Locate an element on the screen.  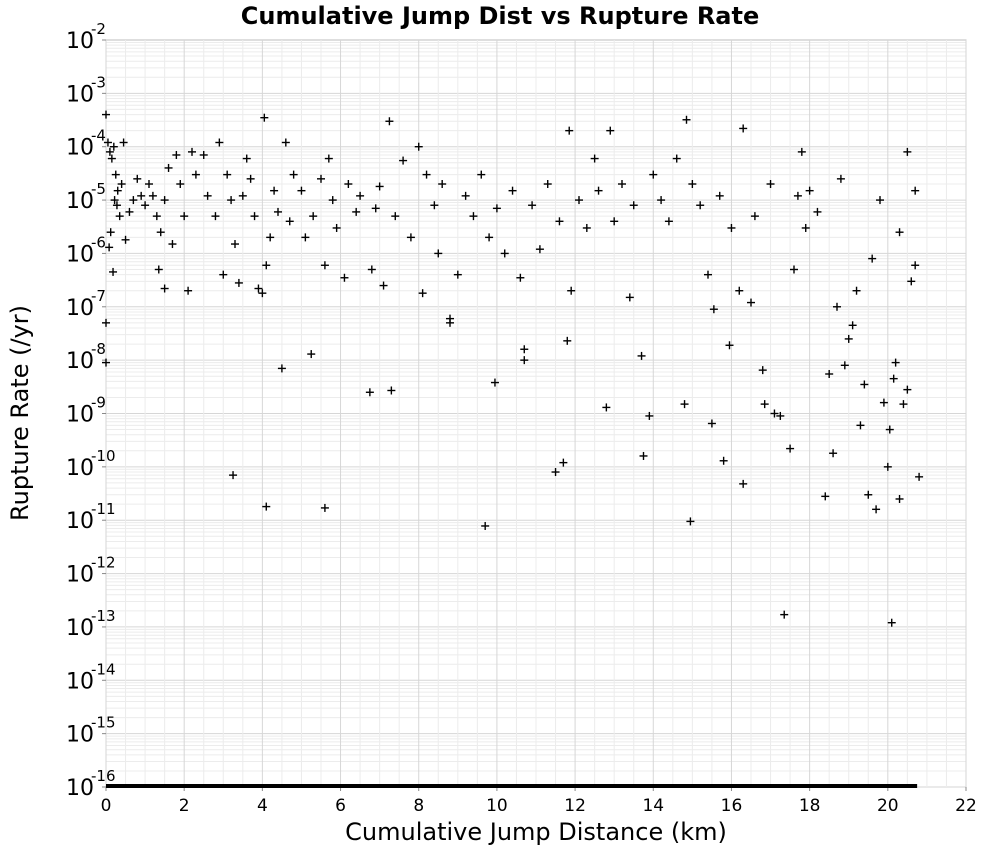
y-tick-exponent: -3 is located at coordinates (98, 82).